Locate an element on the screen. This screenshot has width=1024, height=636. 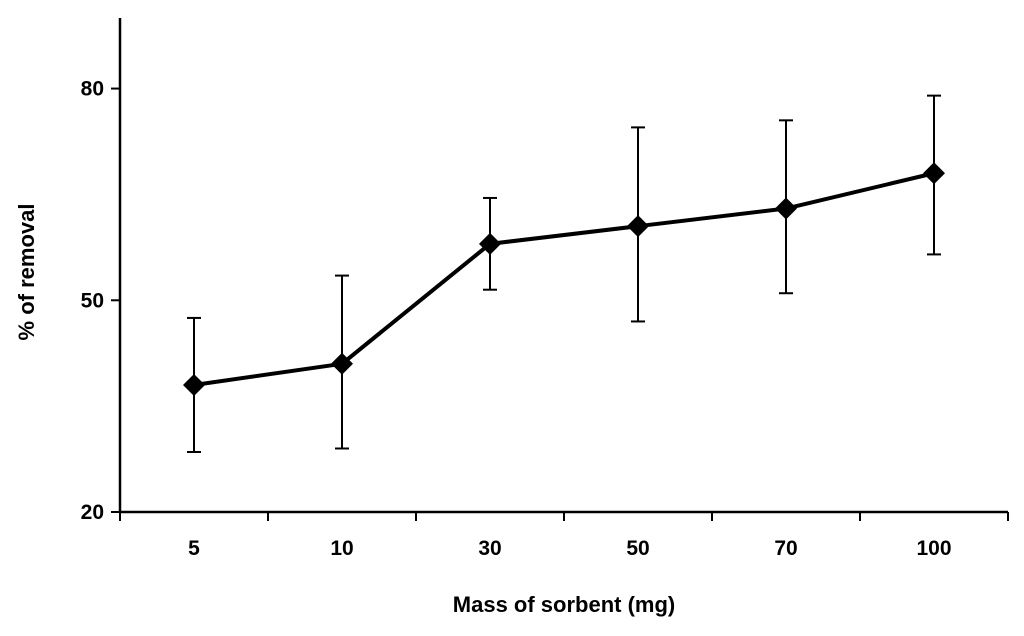
x-axis: 5 10 30 50 70 100 is located at coordinates (564, 535).